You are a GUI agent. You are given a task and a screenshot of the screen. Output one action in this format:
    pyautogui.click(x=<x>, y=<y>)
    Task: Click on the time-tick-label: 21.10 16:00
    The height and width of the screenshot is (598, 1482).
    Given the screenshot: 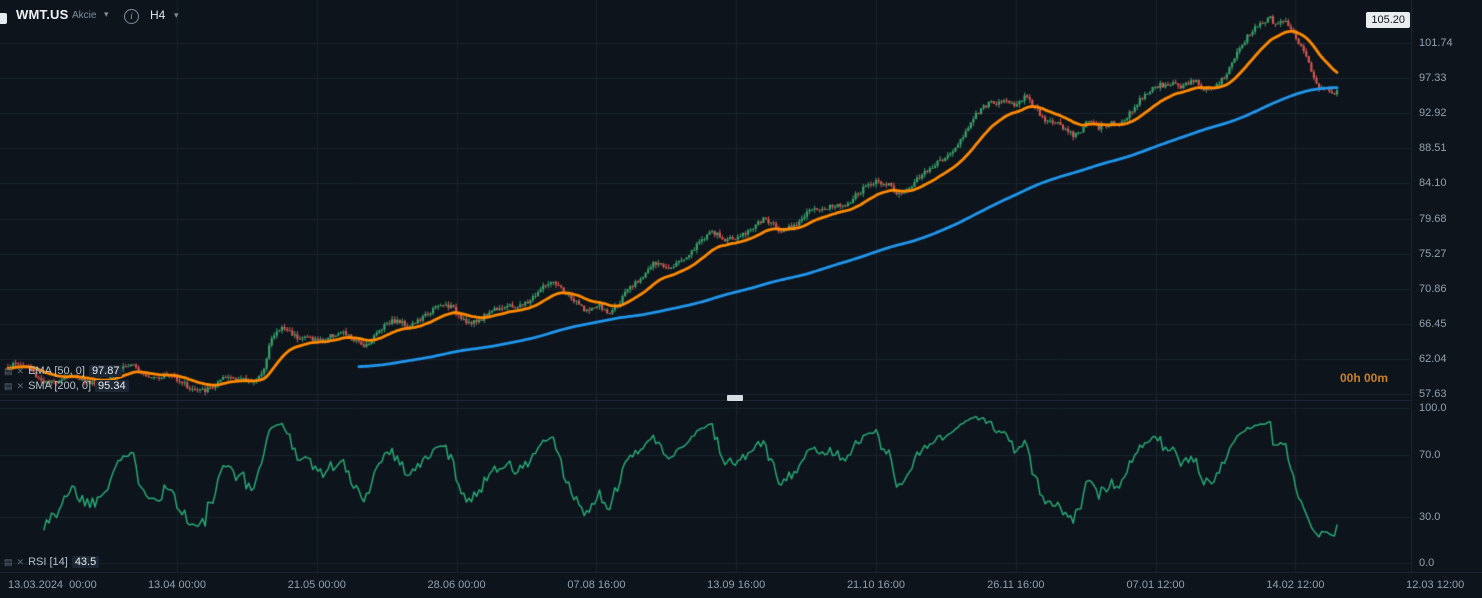 What is the action you would take?
    pyautogui.click(x=876, y=585)
    